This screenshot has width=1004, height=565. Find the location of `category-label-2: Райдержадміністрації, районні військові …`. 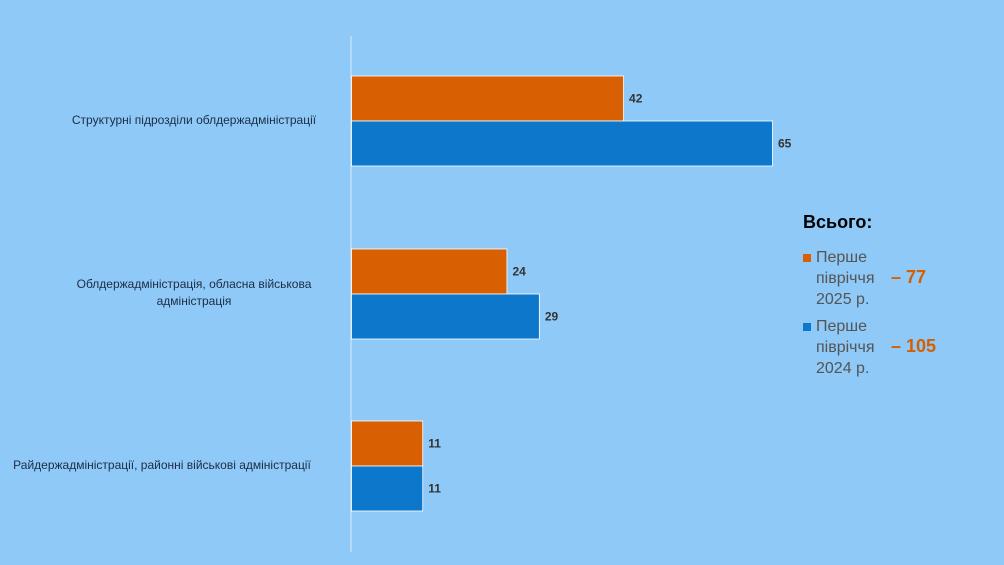

category-label-2: Райдержадміністрації, районні військові … is located at coordinates (162, 465).